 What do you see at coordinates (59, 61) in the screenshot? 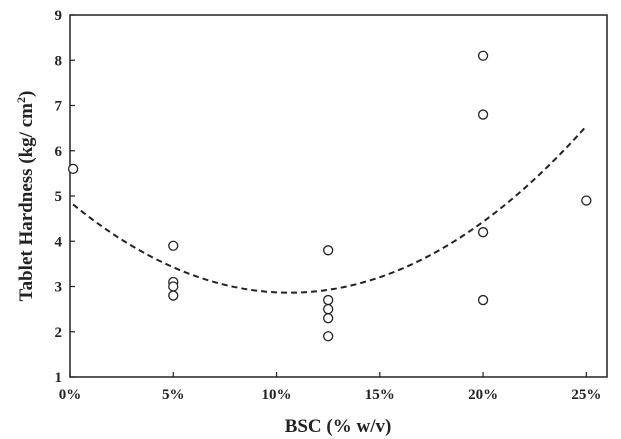
I see `y-tick-label: 8` at bounding box center [59, 61].